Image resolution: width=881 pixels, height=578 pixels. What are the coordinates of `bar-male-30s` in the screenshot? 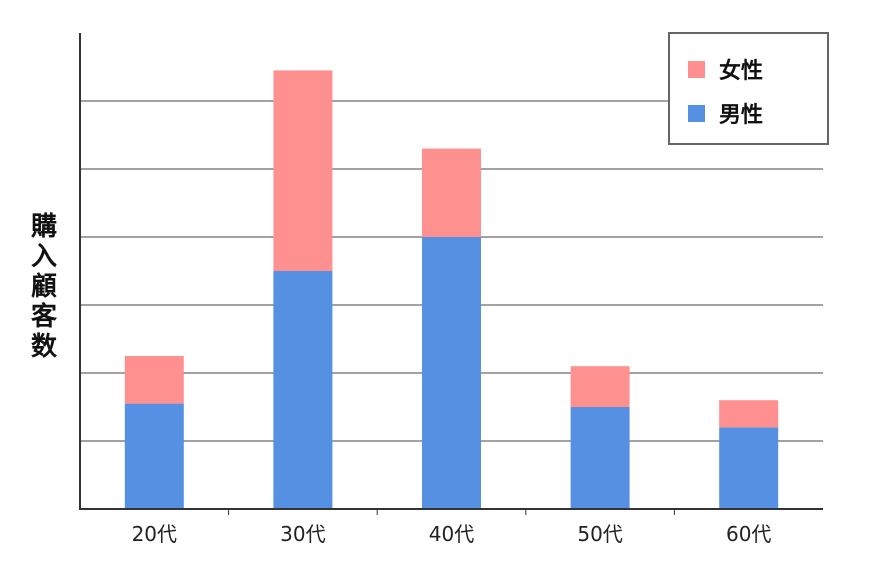 It's located at (303, 390).